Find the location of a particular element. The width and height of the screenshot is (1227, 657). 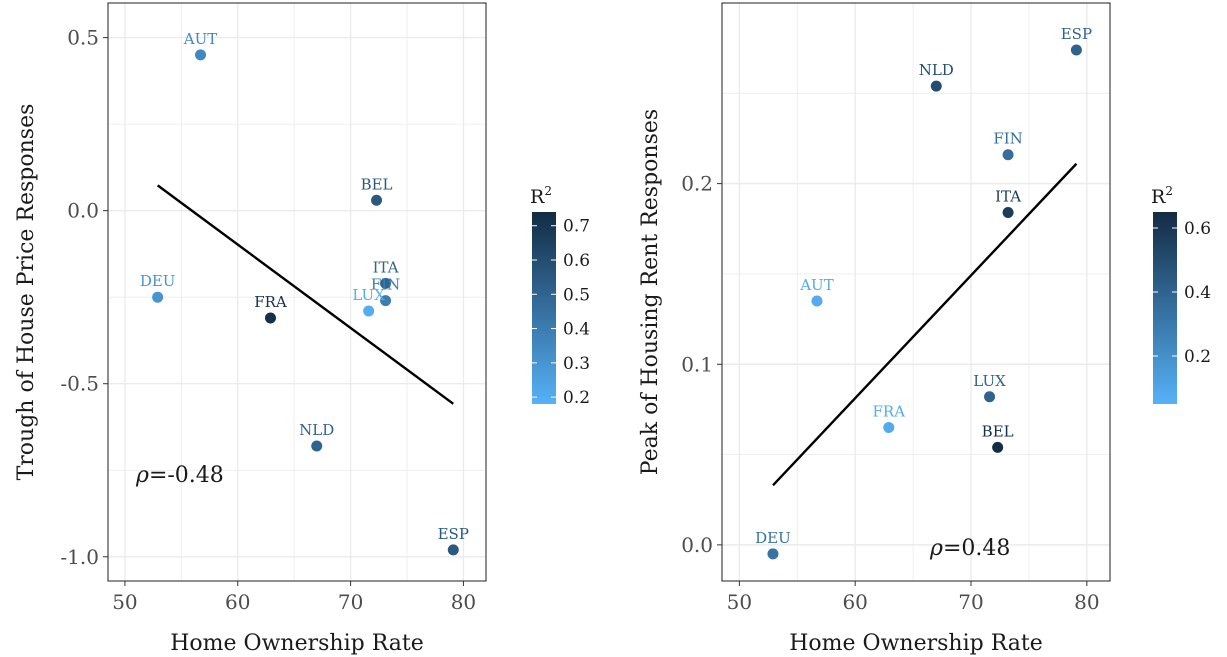

y-axis-label: Peak of Housing Rent Responses is located at coordinates (650, 292).